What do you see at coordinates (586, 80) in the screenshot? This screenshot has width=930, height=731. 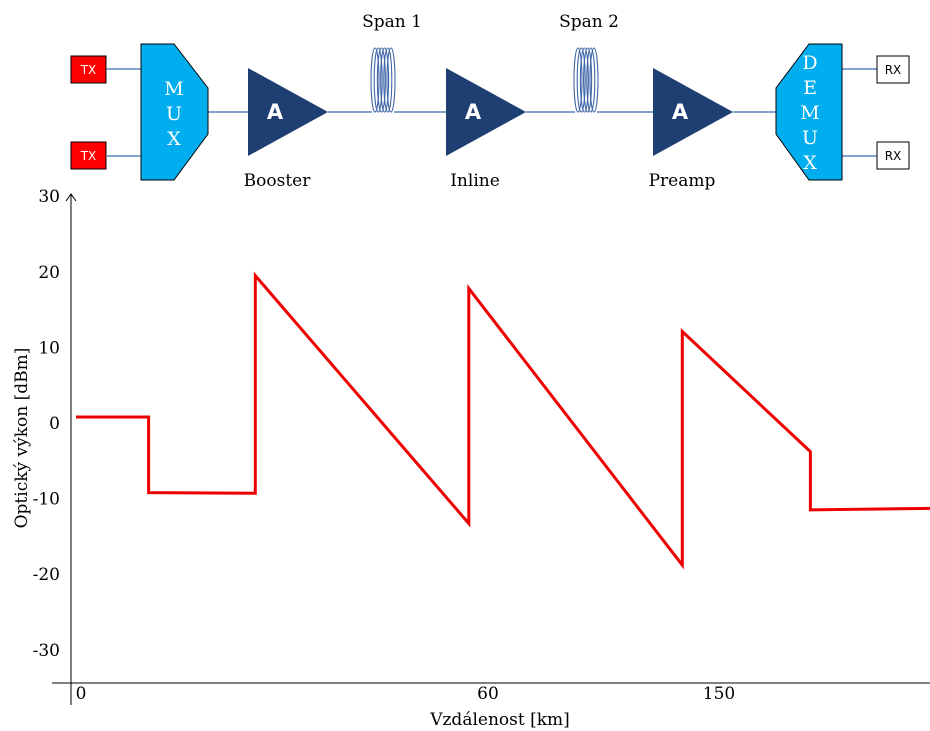 I see `fiber-spool-span2-icon` at bounding box center [586, 80].